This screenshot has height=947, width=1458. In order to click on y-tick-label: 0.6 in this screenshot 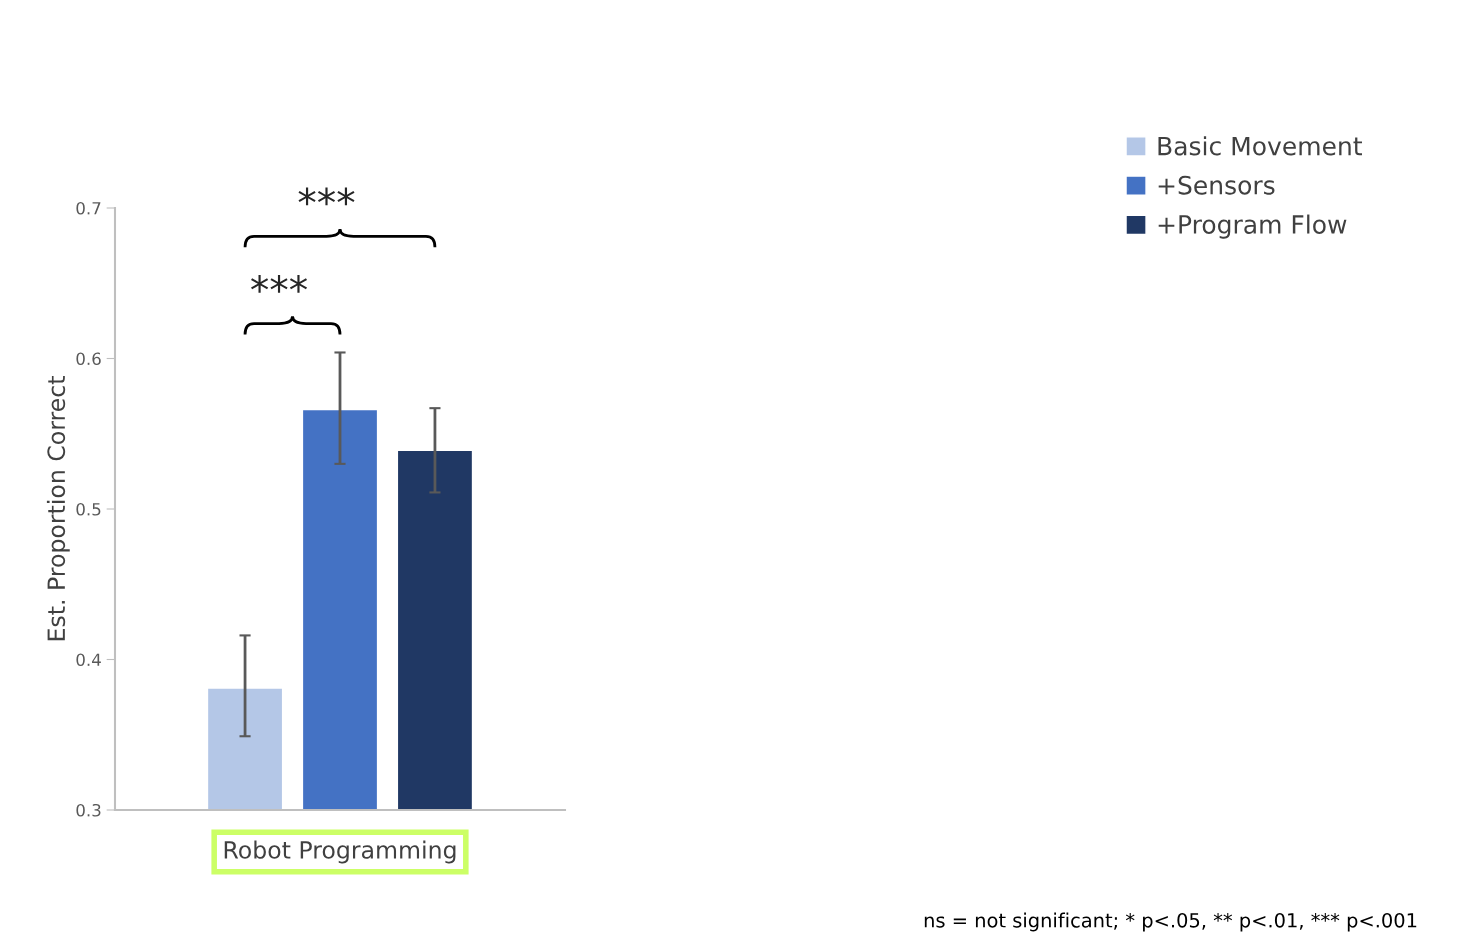, I will do `click(88, 359)`.